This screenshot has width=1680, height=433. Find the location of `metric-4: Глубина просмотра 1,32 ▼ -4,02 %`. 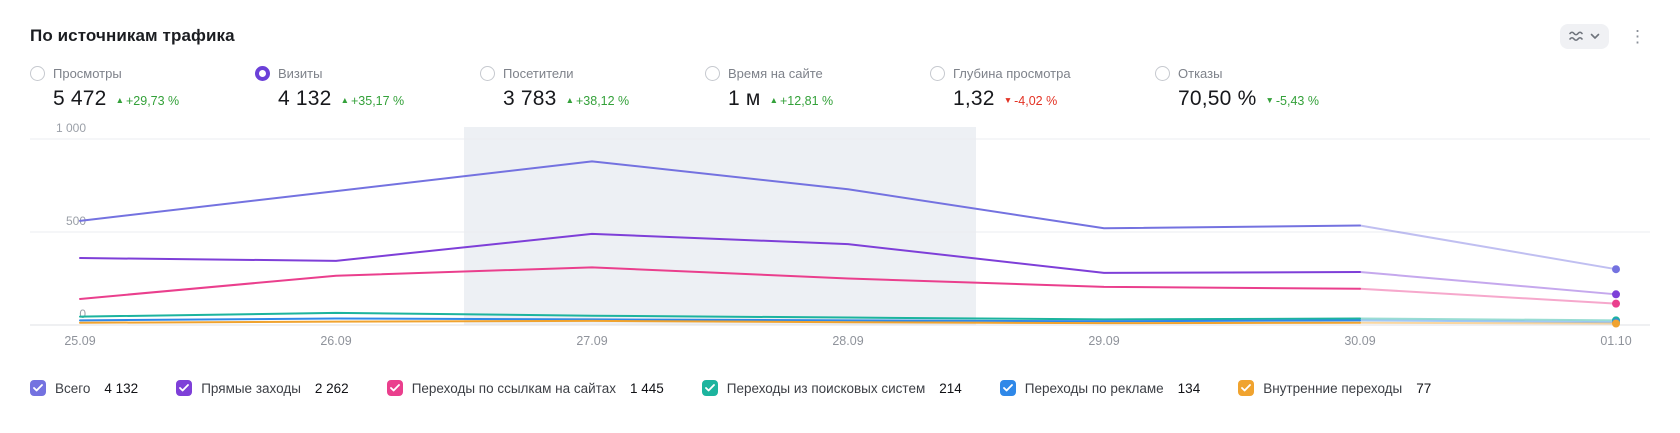

metric-4: Глубина просмотра 1,32 ▼ -4,02 % is located at coordinates (1042, 88).